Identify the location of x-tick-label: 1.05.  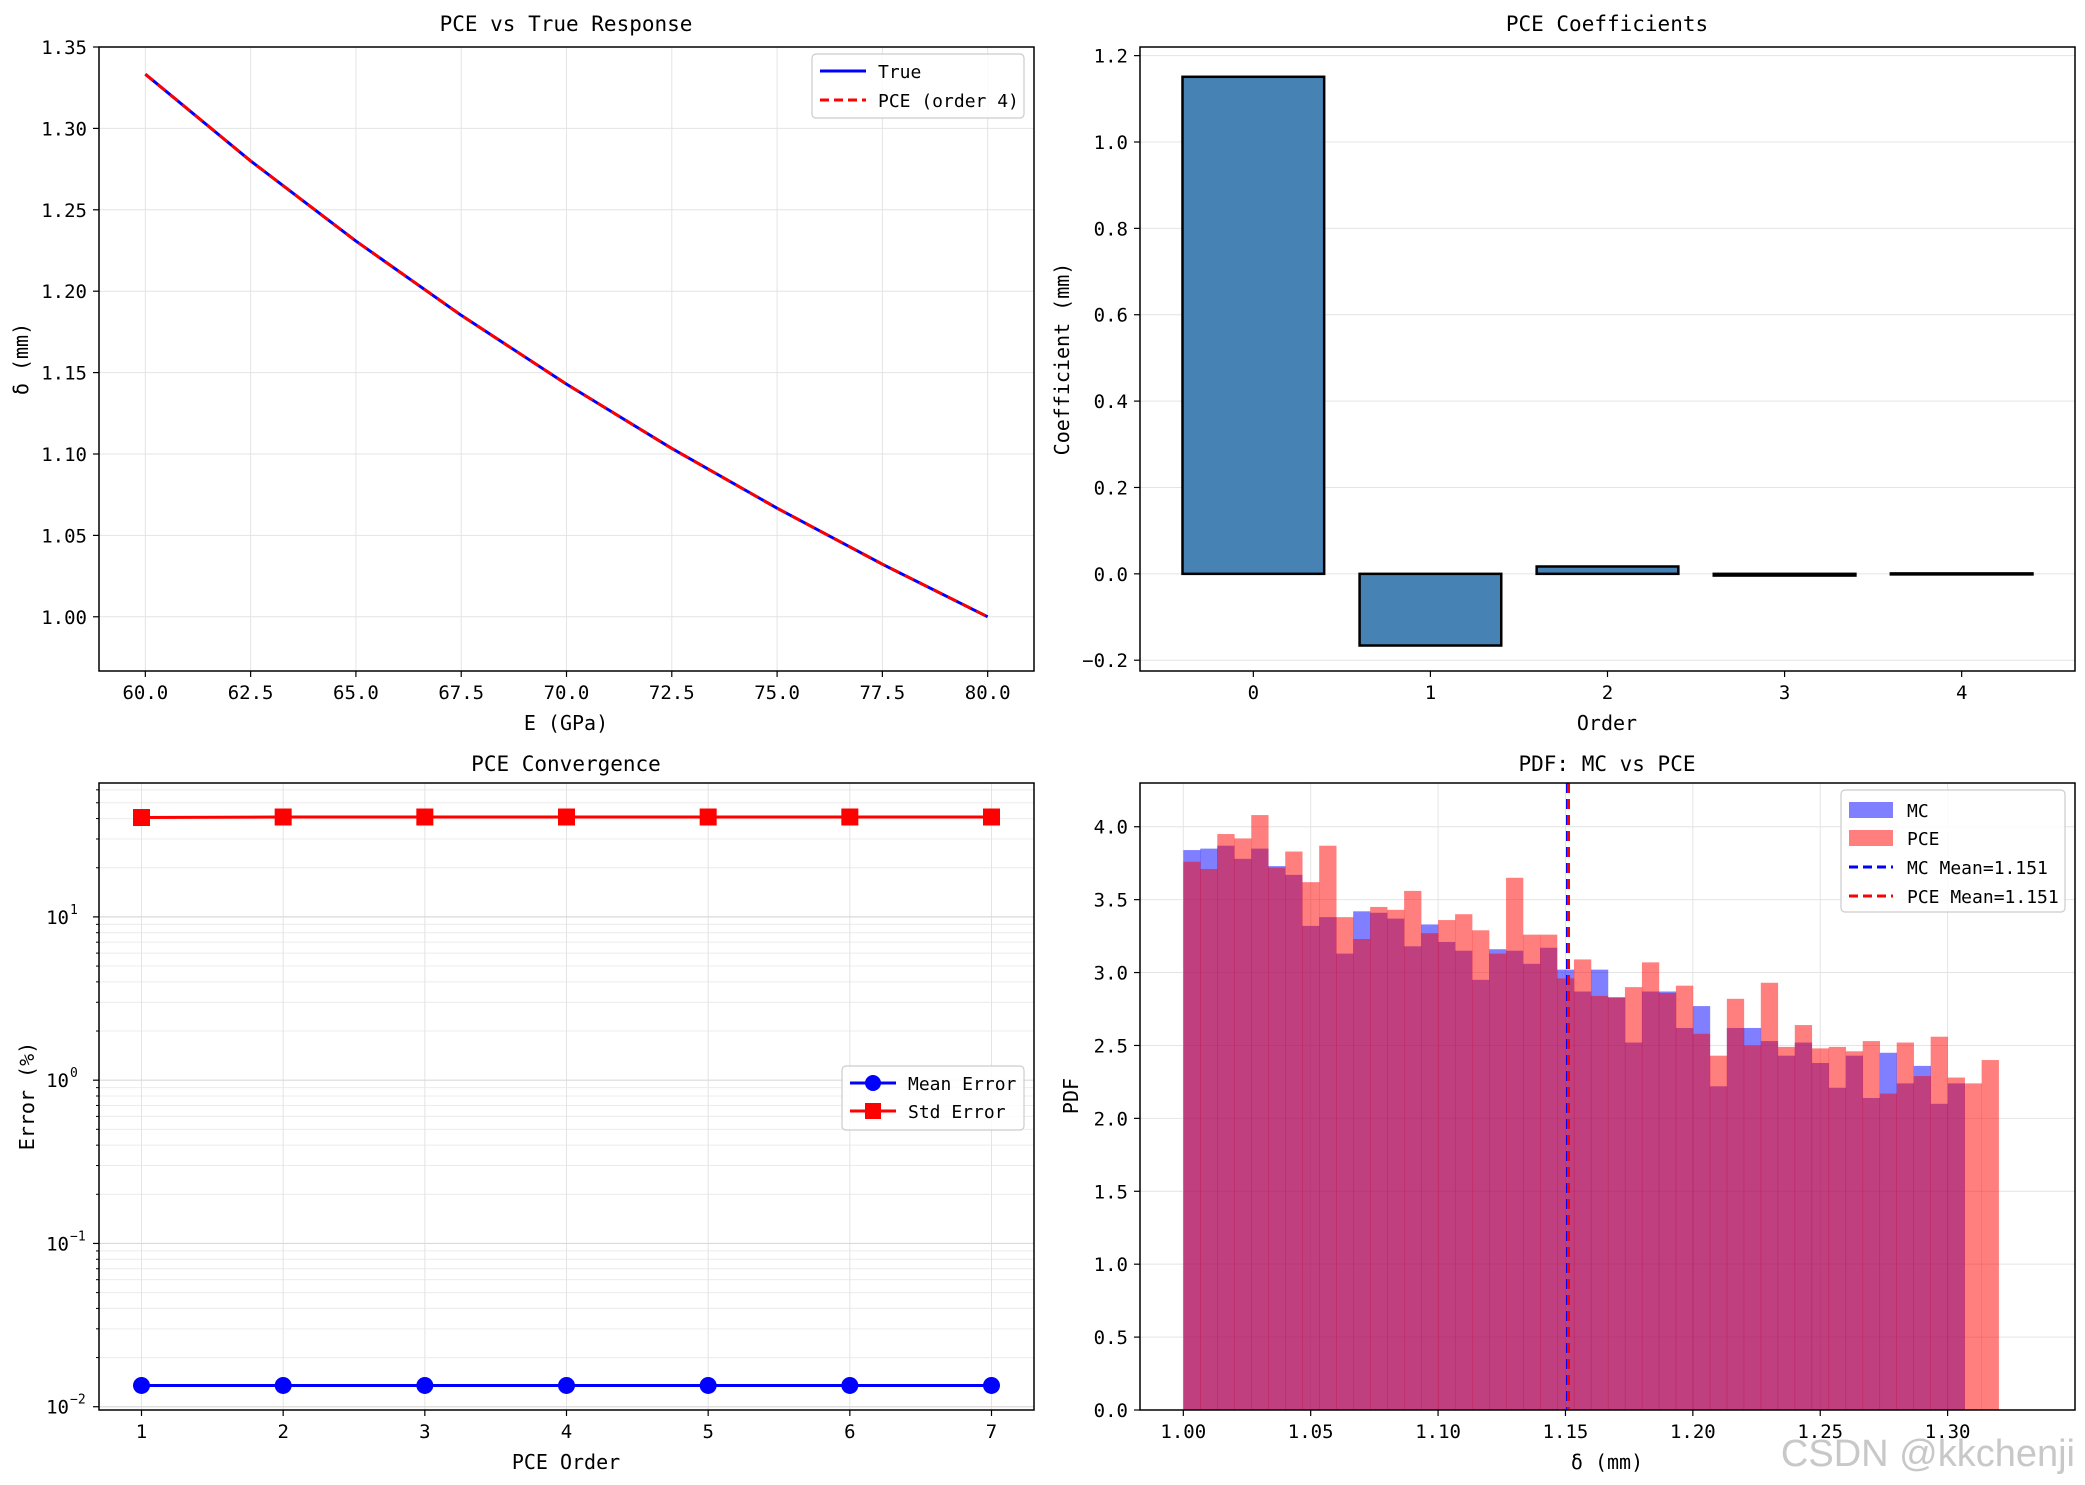
(1311, 1432).